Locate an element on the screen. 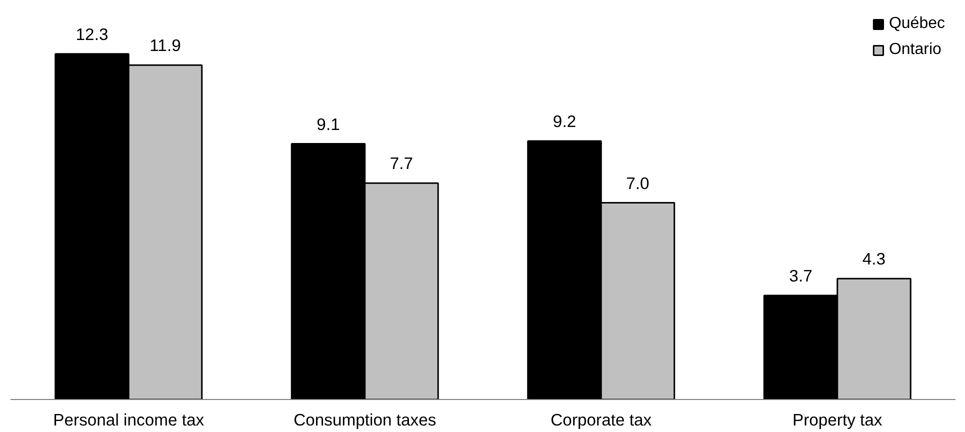  data-label: 11.9 is located at coordinates (165, 46).